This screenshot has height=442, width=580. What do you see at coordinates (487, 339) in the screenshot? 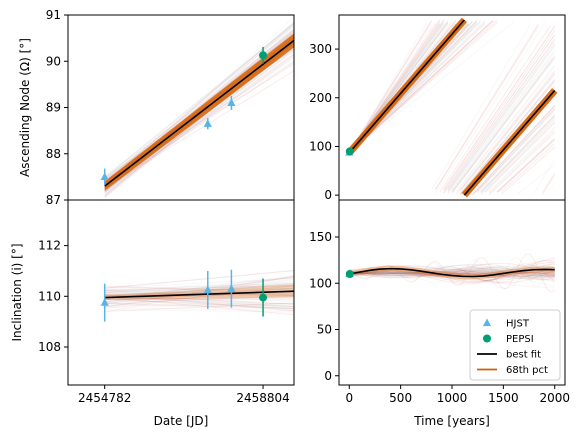
I see `legend-marker-pepsi` at bounding box center [487, 339].